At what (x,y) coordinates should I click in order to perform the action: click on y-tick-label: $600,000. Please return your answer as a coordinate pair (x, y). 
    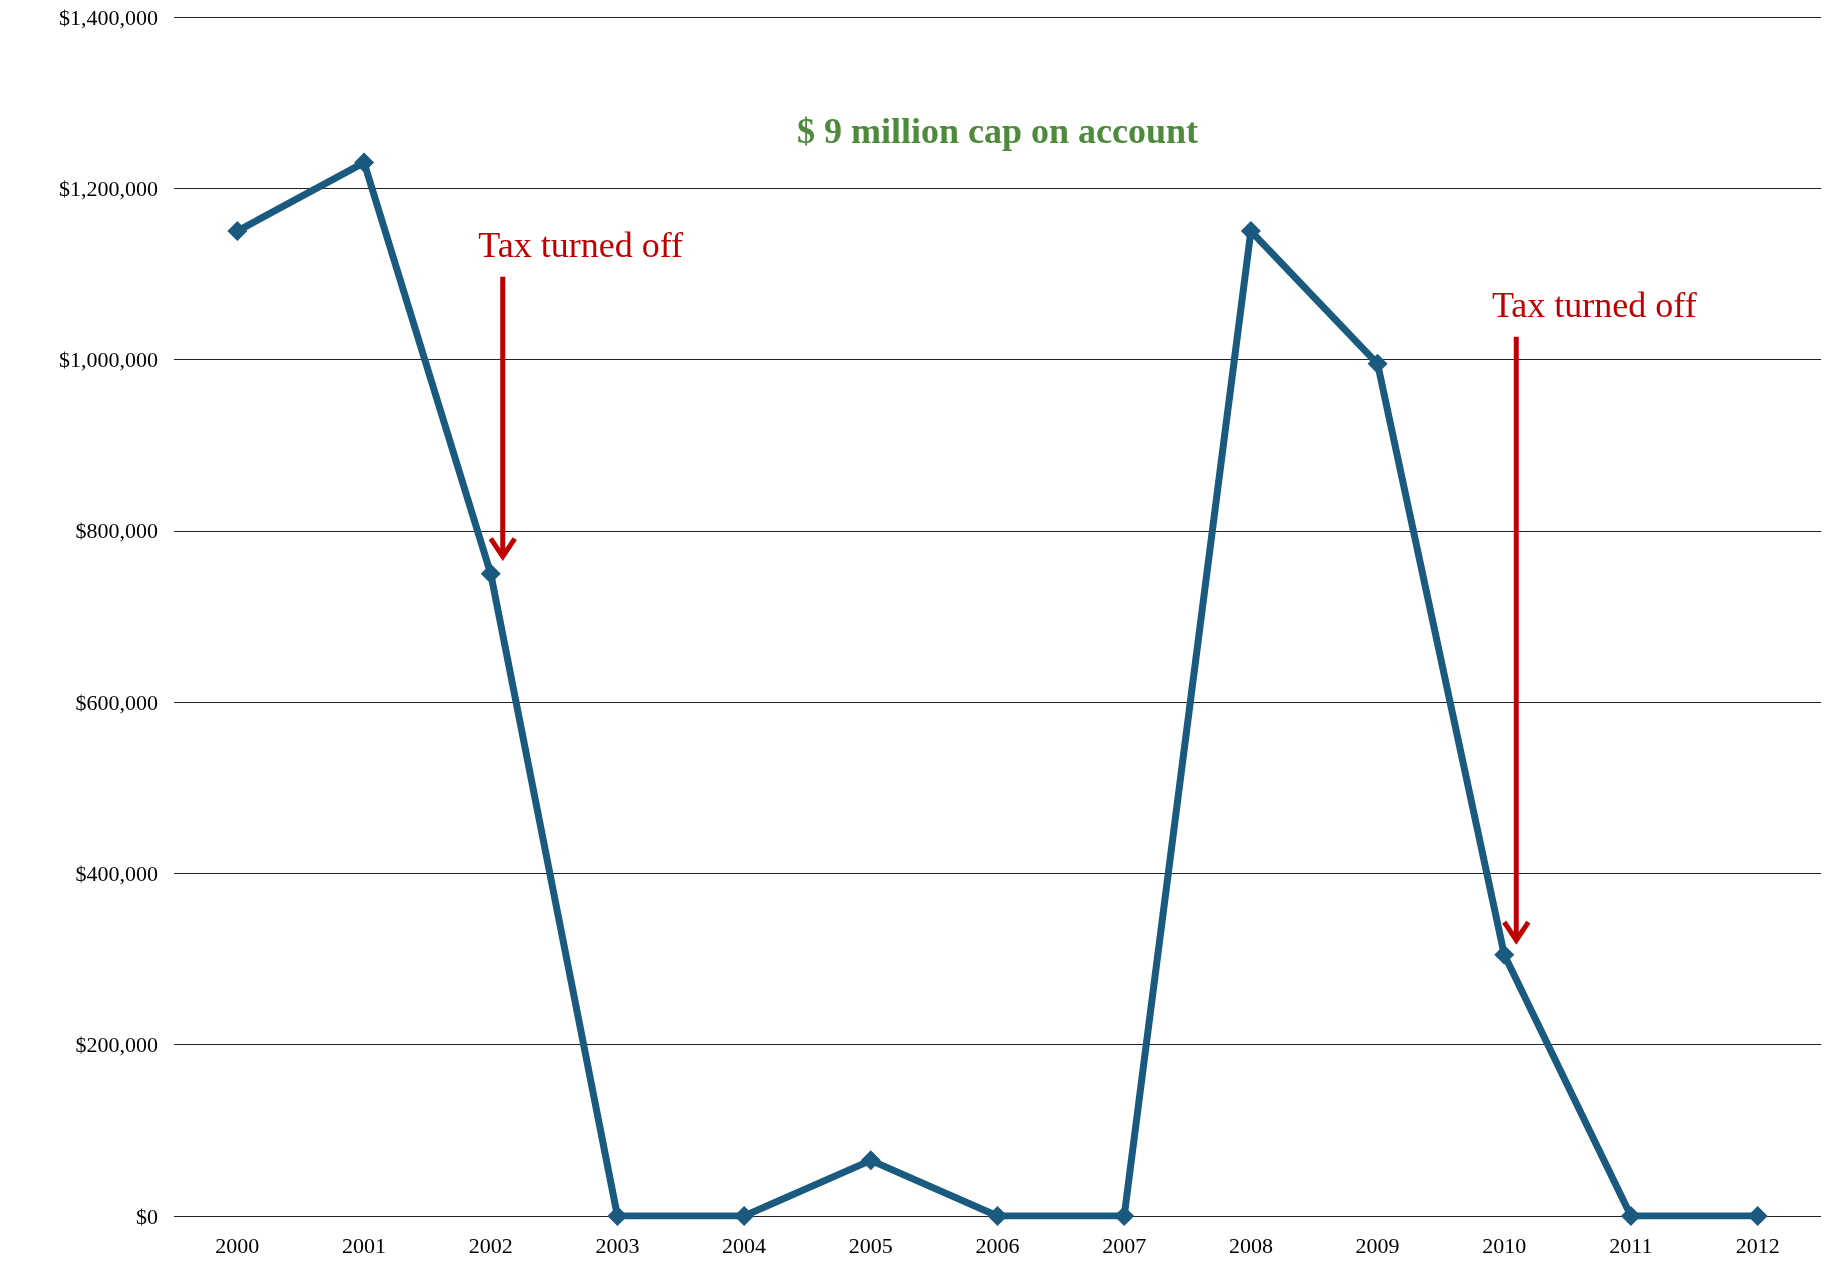
    Looking at the image, I should click on (116, 702).